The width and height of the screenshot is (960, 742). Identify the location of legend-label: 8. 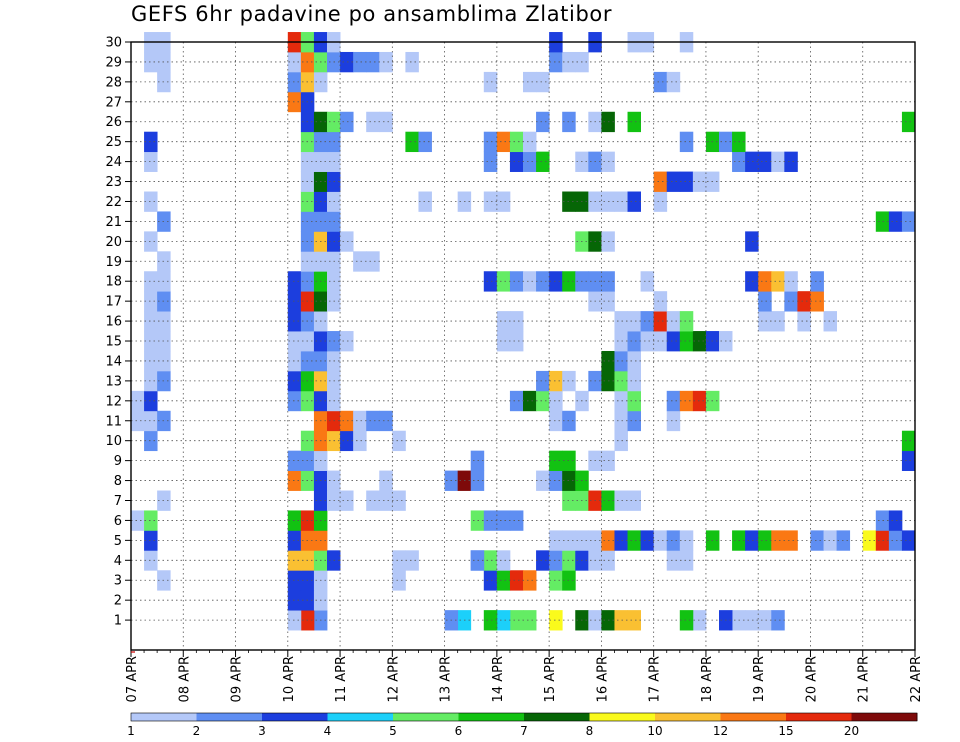
(590, 731).